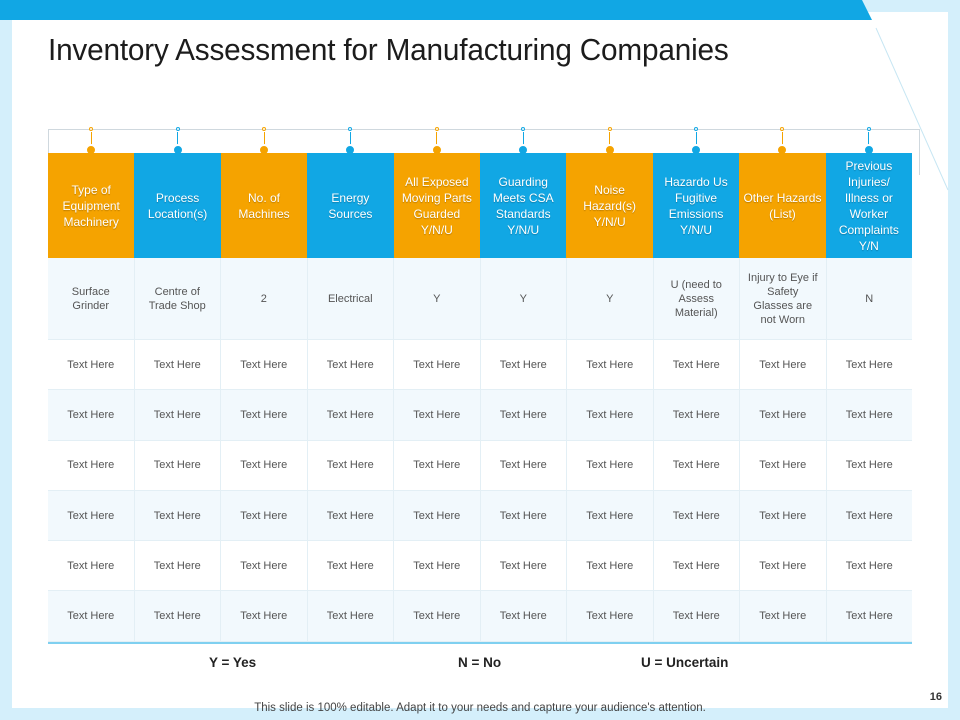  I want to click on table-header-cell: Type of Equipment Machinery, so click(91, 205).